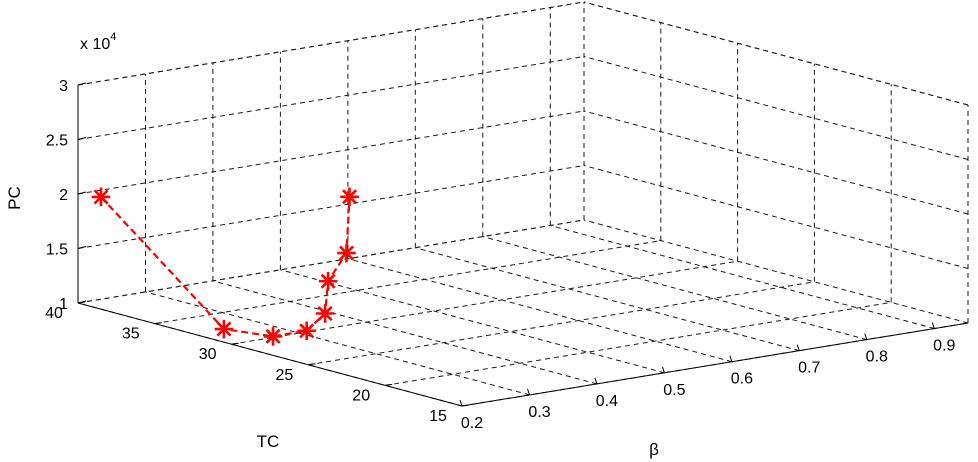  I want to click on y-axis-title: TC, so click(268, 441).